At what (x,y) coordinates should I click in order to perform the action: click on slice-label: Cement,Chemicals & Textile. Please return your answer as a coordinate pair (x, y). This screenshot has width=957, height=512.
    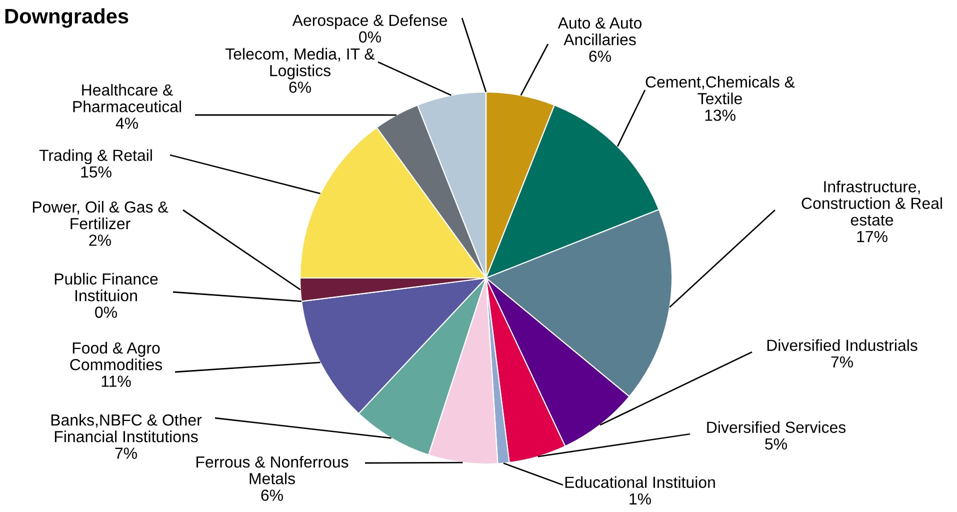
    Looking at the image, I should click on (720, 90).